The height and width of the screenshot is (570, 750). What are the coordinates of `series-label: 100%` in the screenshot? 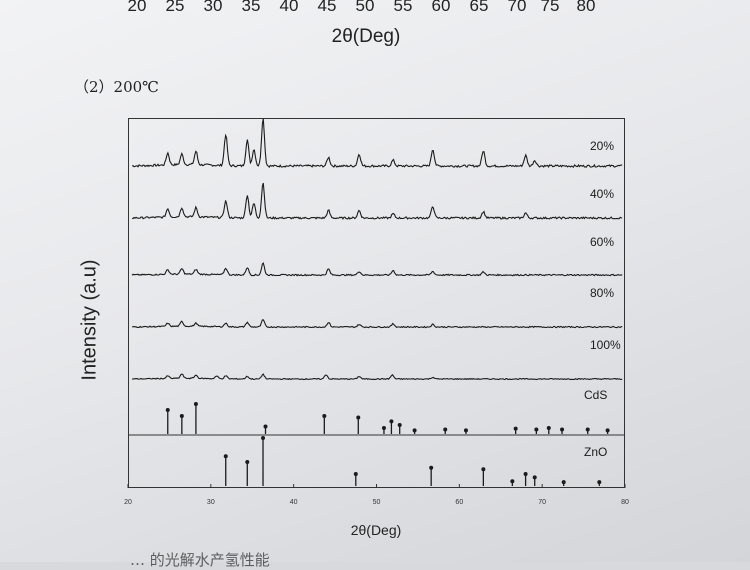 It's located at (605, 345).